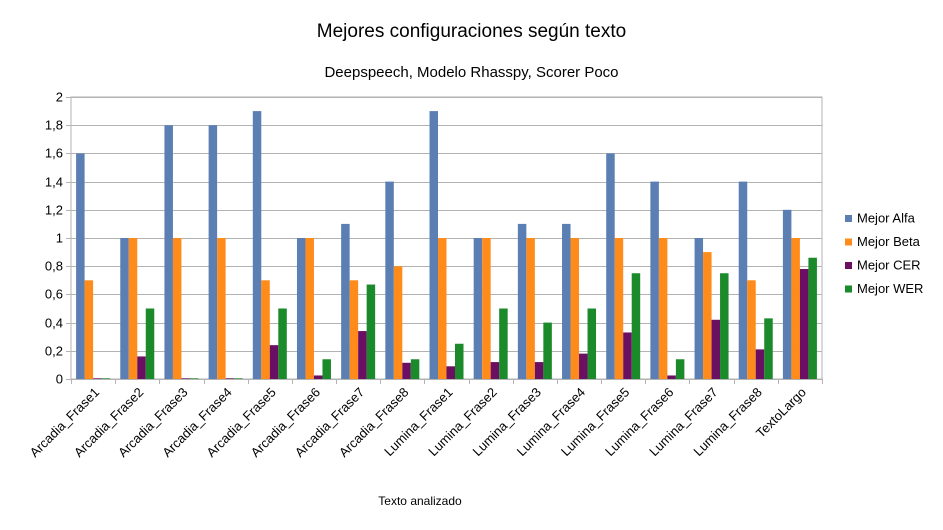  Describe the element at coordinates (471, 31) in the screenshot. I see `chart-title: Mejores configuraciones según texto` at that location.